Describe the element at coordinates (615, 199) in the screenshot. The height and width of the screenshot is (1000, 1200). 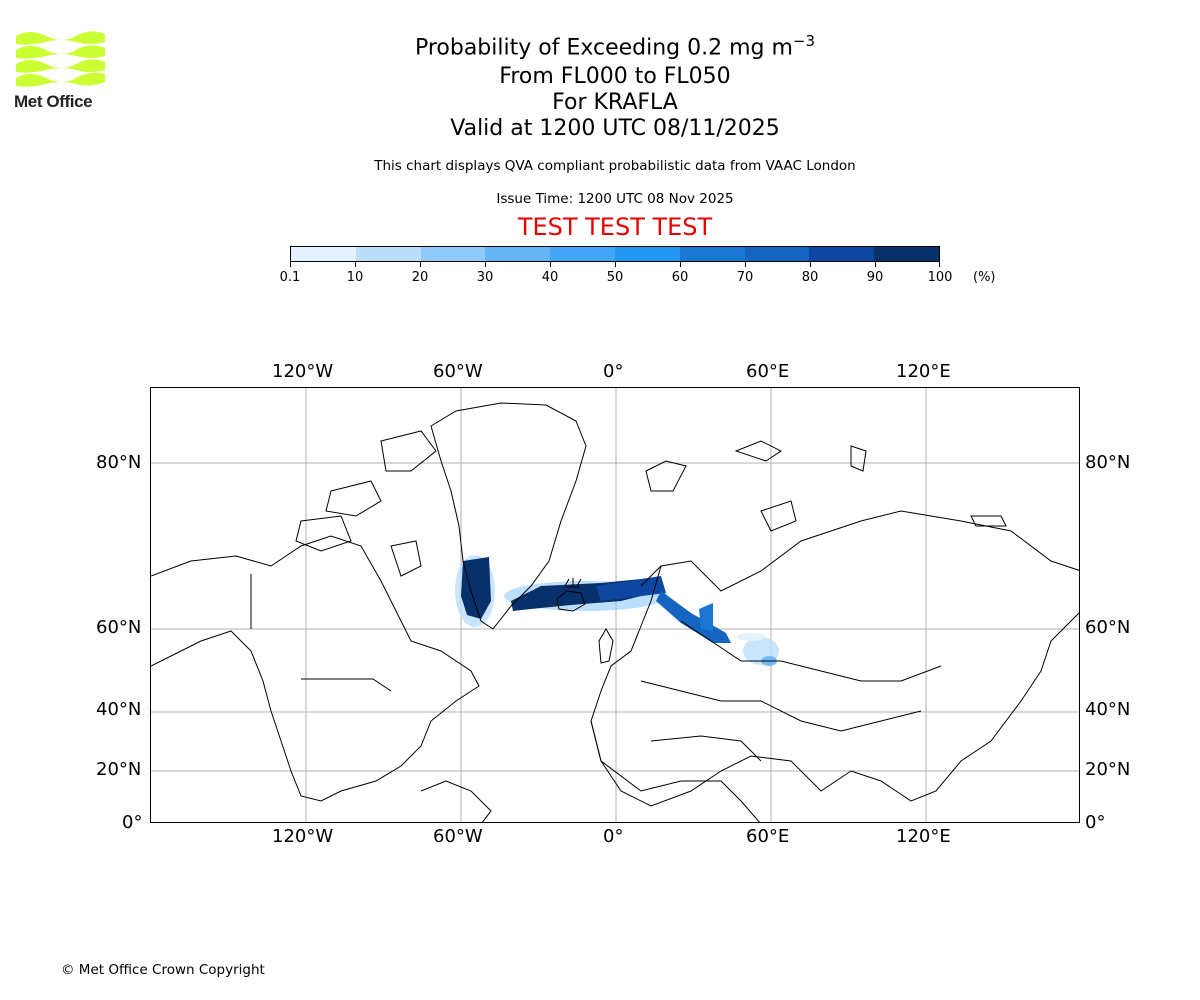
I see `issue-time: Issue Time: 1200 UTC 08 Nov 2025` at that location.